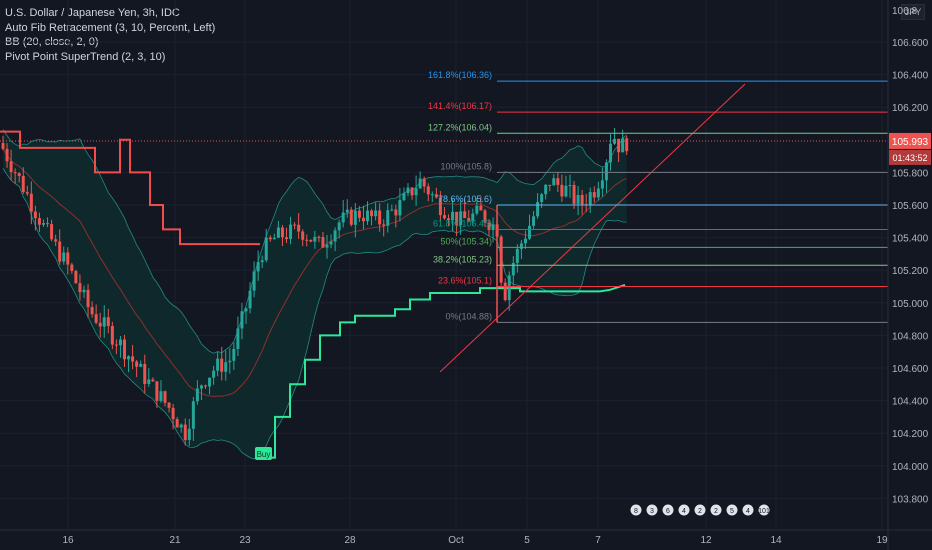 Image resolution: width=932 pixels, height=550 pixels. I want to click on time-axis-label: 14, so click(776, 540).